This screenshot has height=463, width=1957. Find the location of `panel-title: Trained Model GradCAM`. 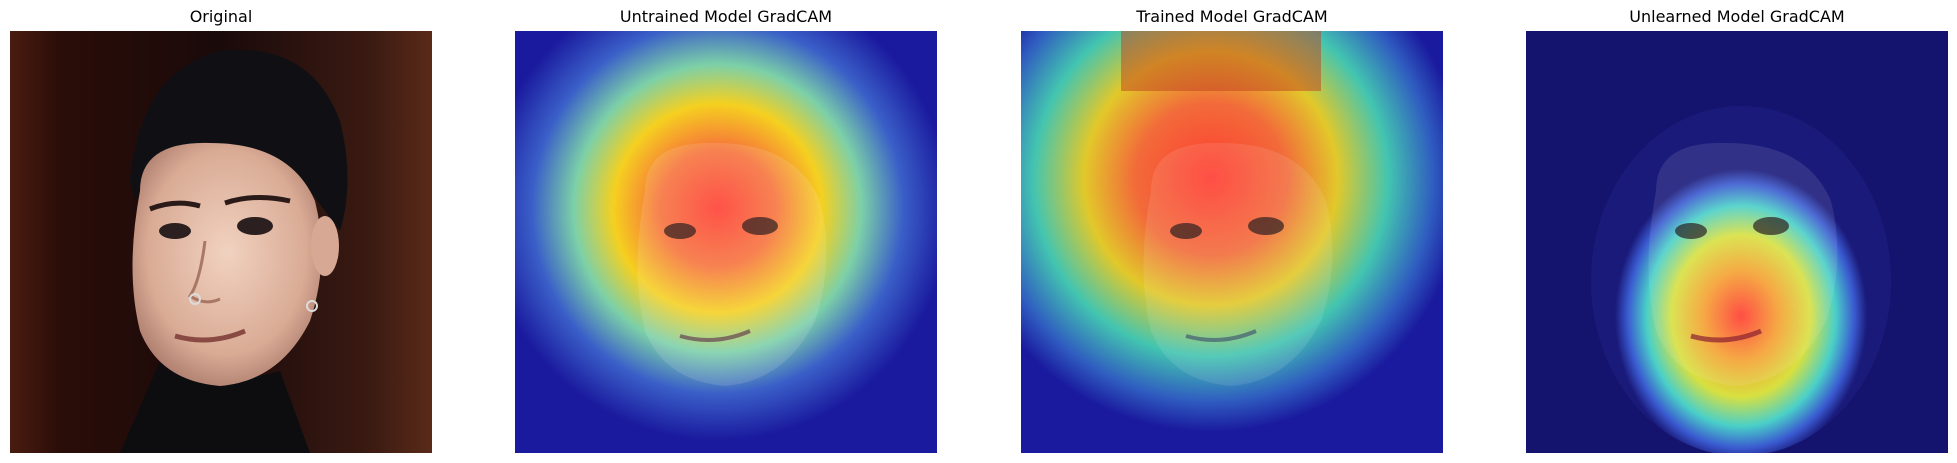

panel-title: Trained Model GradCAM is located at coordinates (1232, 16).